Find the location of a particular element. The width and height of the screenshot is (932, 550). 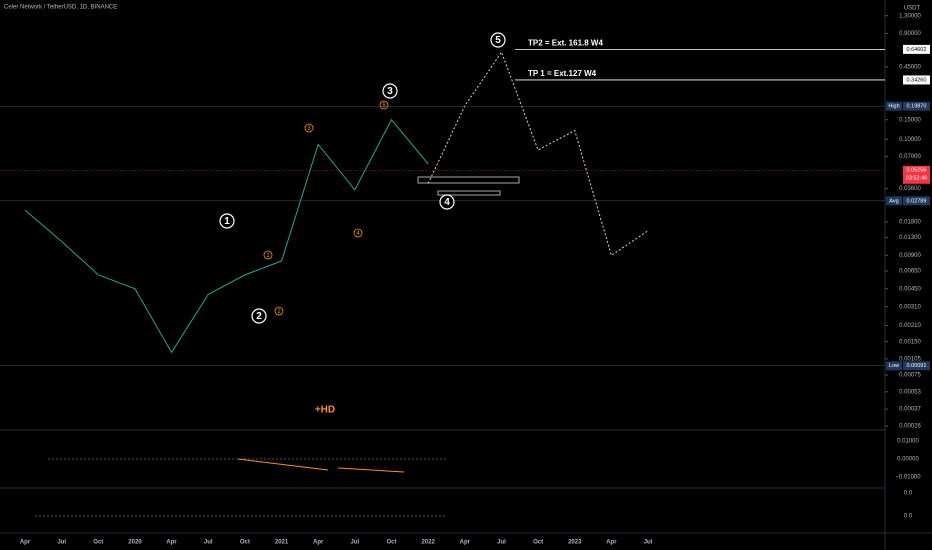

level-name: Avg is located at coordinates (893, 201).